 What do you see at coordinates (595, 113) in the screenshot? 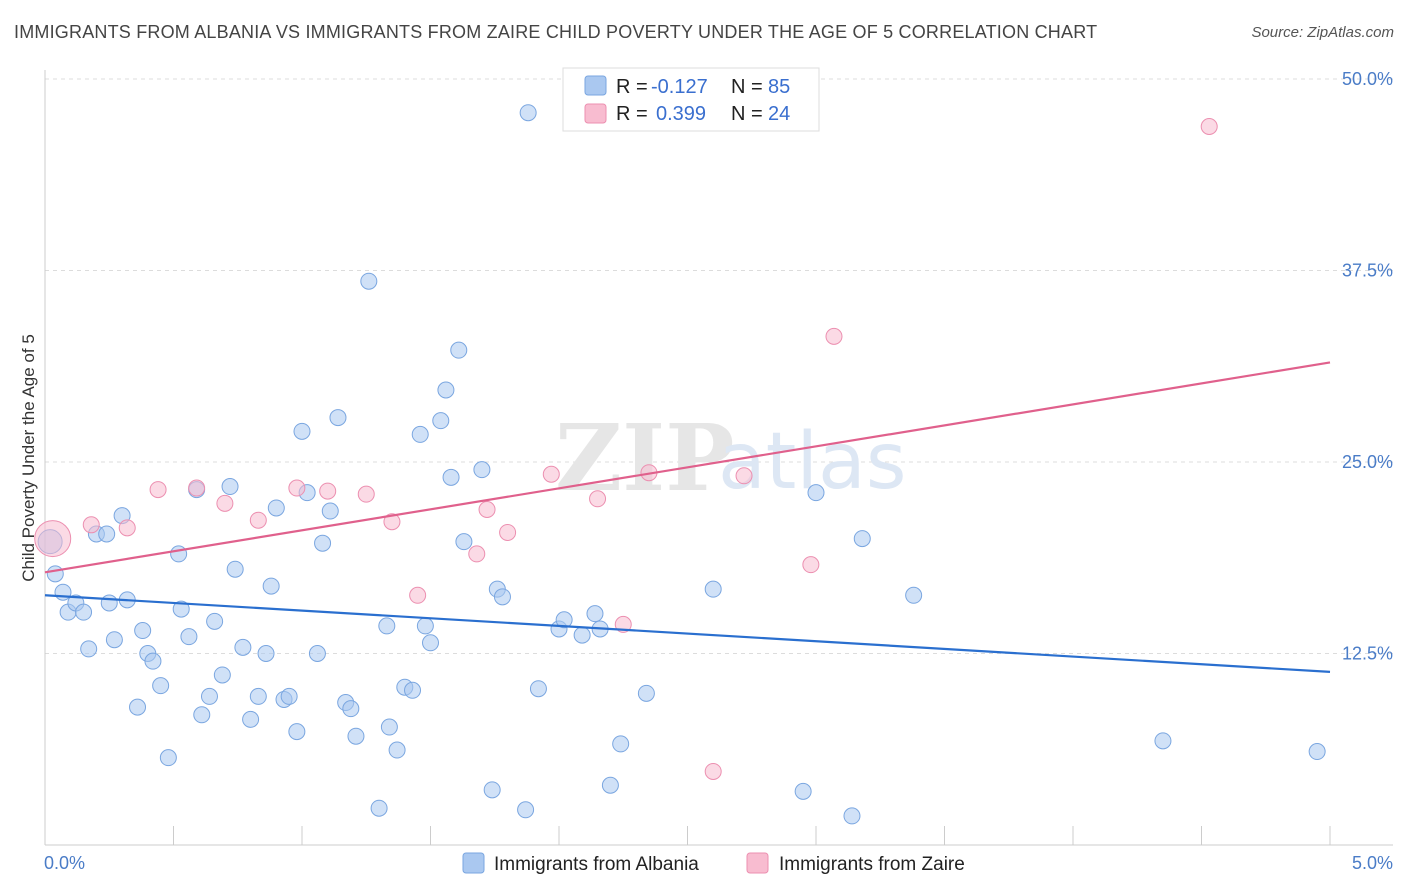
I see `legend-swatch-zaire` at bounding box center [595, 113].